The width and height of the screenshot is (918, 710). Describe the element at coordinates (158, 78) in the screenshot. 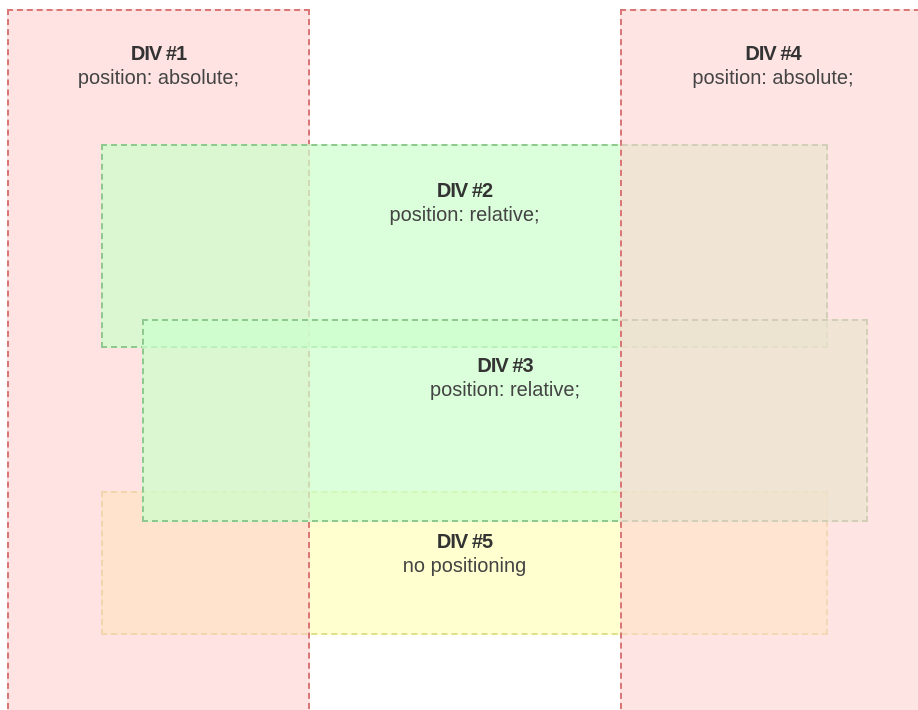

I see `div1-description: position: absolute;` at that location.